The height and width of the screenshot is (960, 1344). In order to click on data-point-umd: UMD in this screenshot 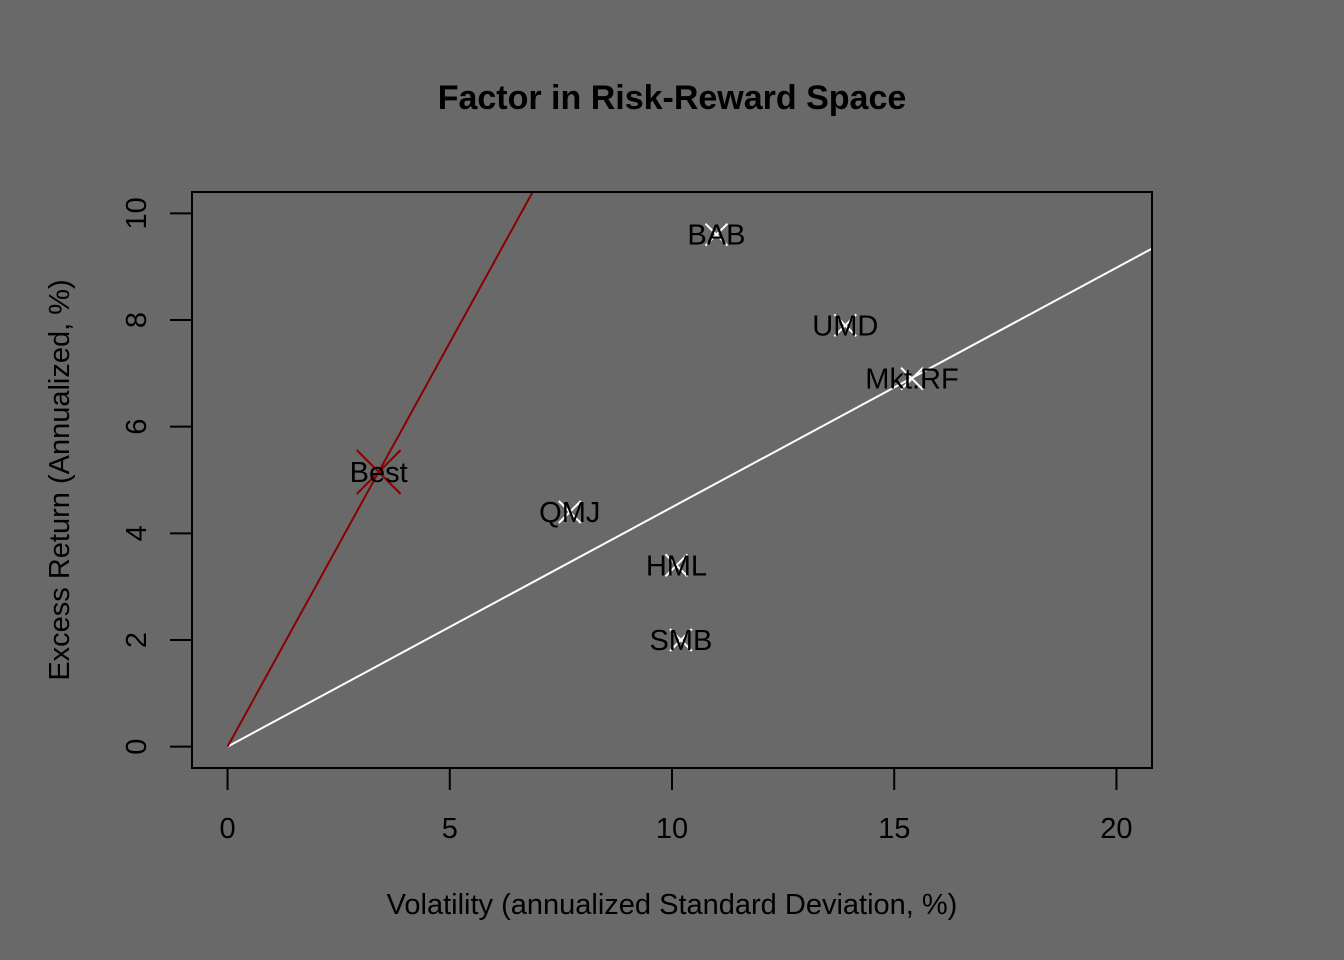, I will do `click(845, 326)`.